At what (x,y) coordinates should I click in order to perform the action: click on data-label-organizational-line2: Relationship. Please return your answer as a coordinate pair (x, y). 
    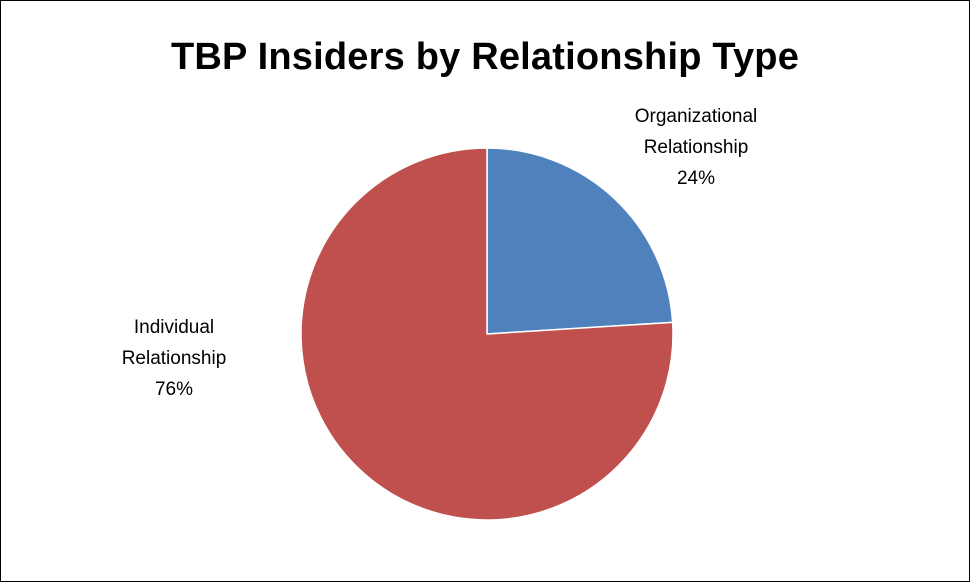
    Looking at the image, I should click on (696, 147).